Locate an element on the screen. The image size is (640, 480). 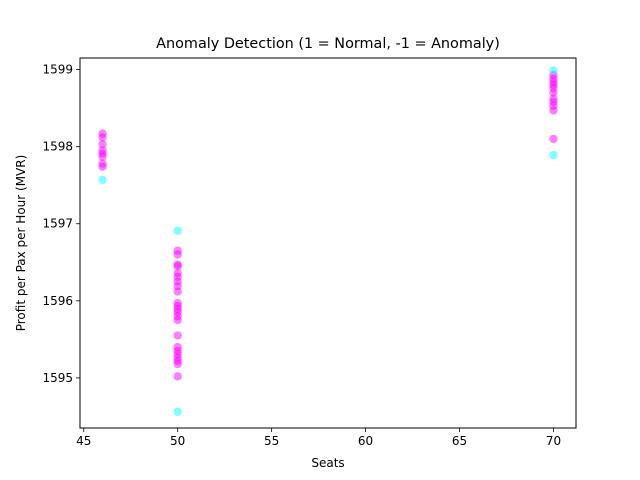
x-axis-title: Seats is located at coordinates (327, 463).